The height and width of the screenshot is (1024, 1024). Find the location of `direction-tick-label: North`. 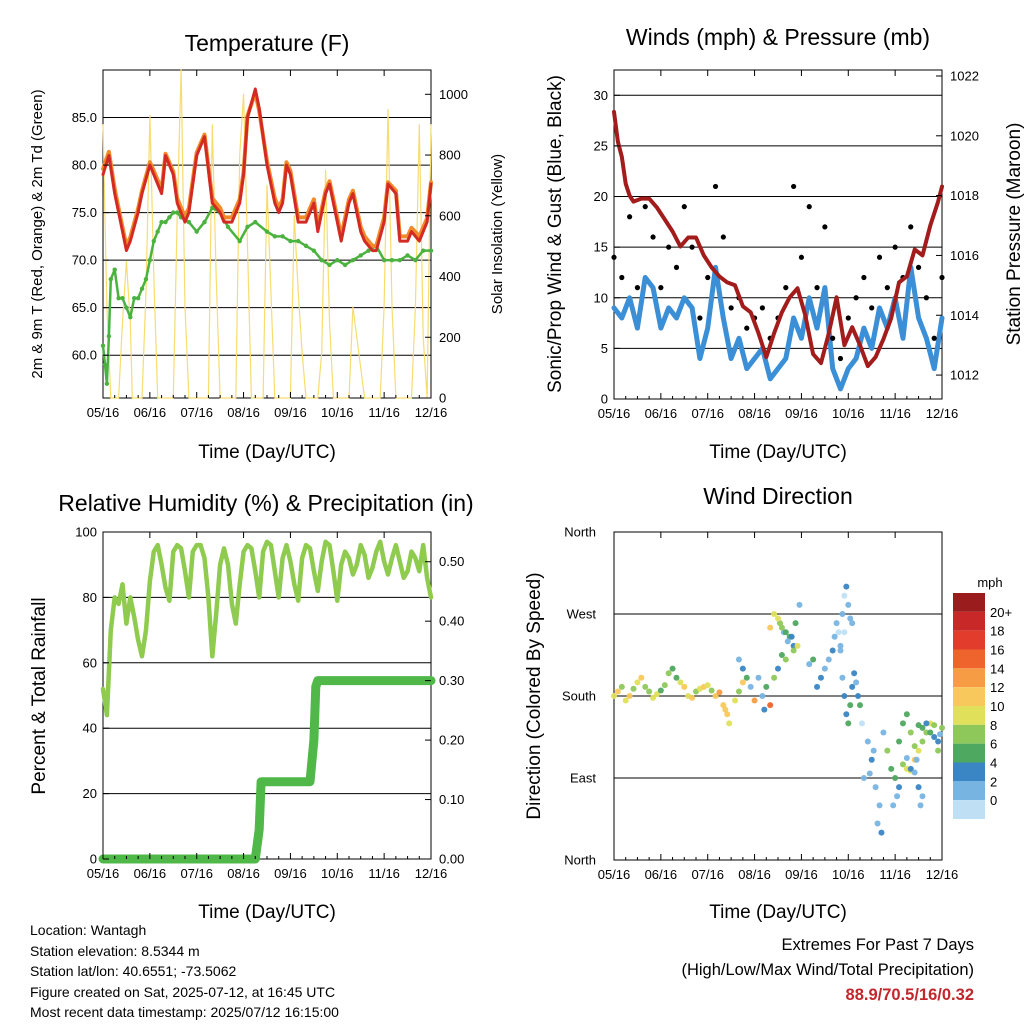

direction-tick-label: North is located at coordinates (580, 532).